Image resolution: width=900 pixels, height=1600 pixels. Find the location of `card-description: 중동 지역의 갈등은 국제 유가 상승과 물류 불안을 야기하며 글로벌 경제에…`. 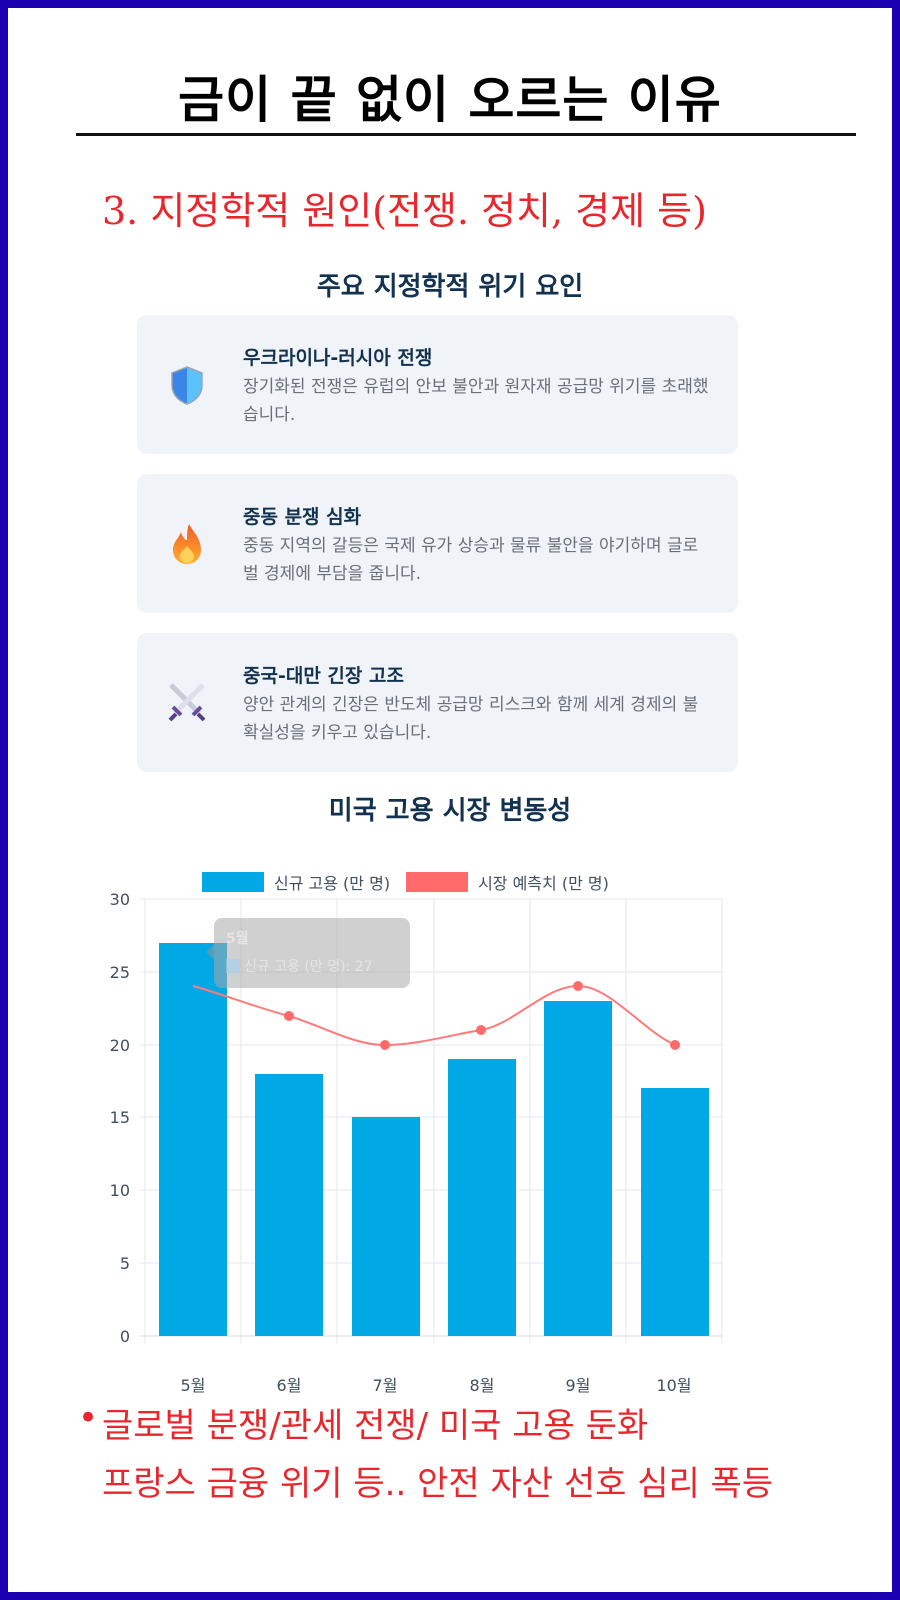

card-description: 중동 지역의 갈등은 국제 유가 상승과 물류 불안을 야기하며 글로벌 경제에… is located at coordinates (471, 560).